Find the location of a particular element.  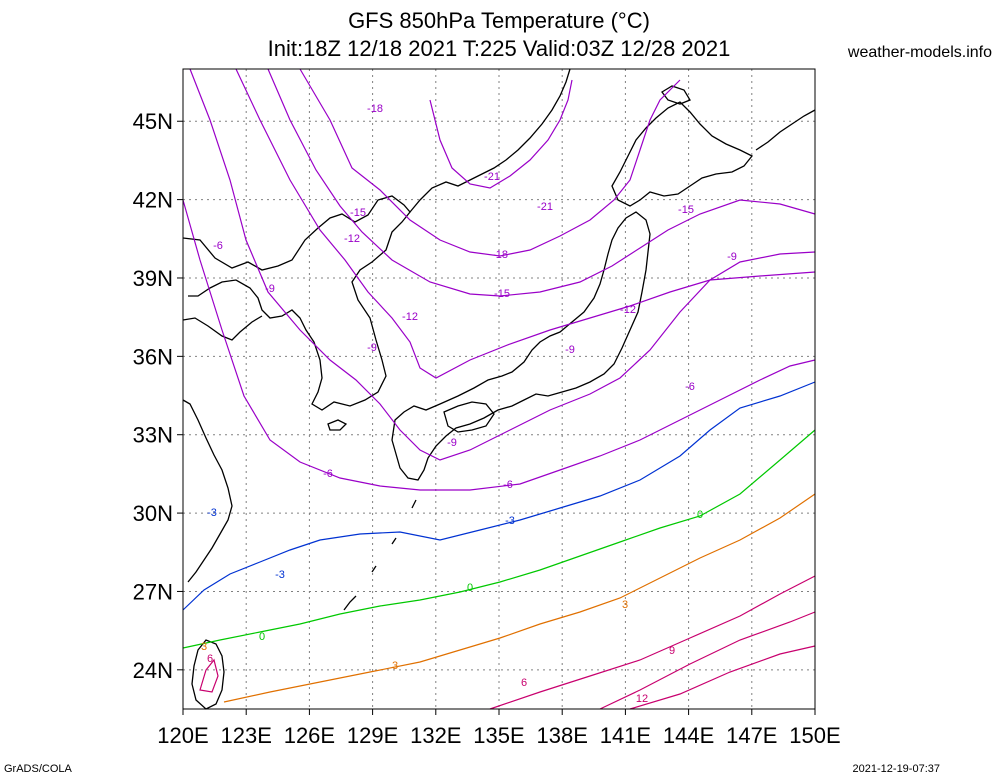

lon-tick-label: 135E is located at coordinates (498, 735).